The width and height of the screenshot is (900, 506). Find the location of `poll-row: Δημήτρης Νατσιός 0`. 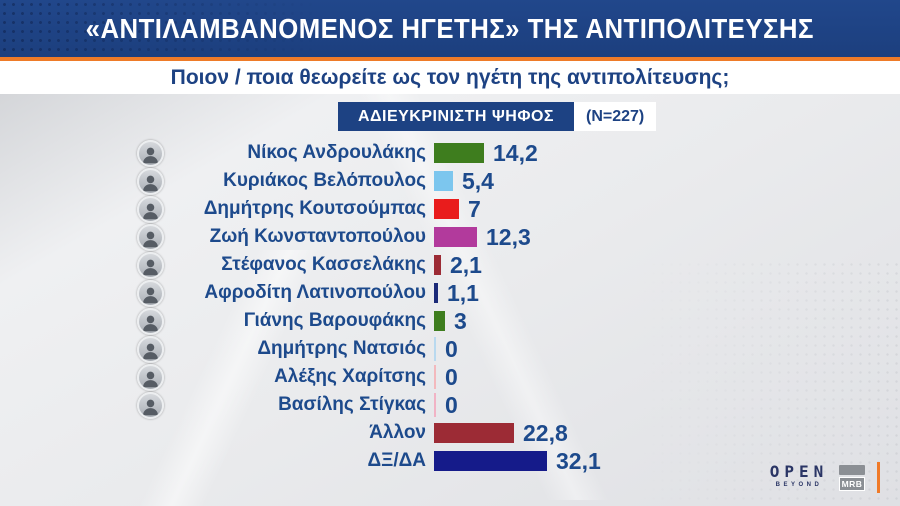

poll-row: Δημήτρης Νατσιός 0 is located at coordinates (450, 349).